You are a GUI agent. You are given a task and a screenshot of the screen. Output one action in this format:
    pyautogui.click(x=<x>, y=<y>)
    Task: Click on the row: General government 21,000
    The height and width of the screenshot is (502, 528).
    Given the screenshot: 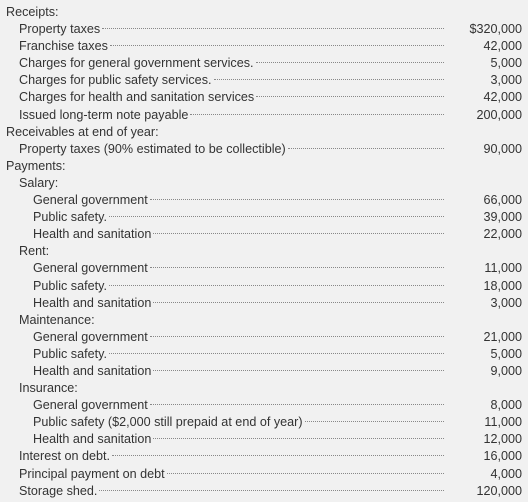 What is the action you would take?
    pyautogui.click(x=264, y=337)
    